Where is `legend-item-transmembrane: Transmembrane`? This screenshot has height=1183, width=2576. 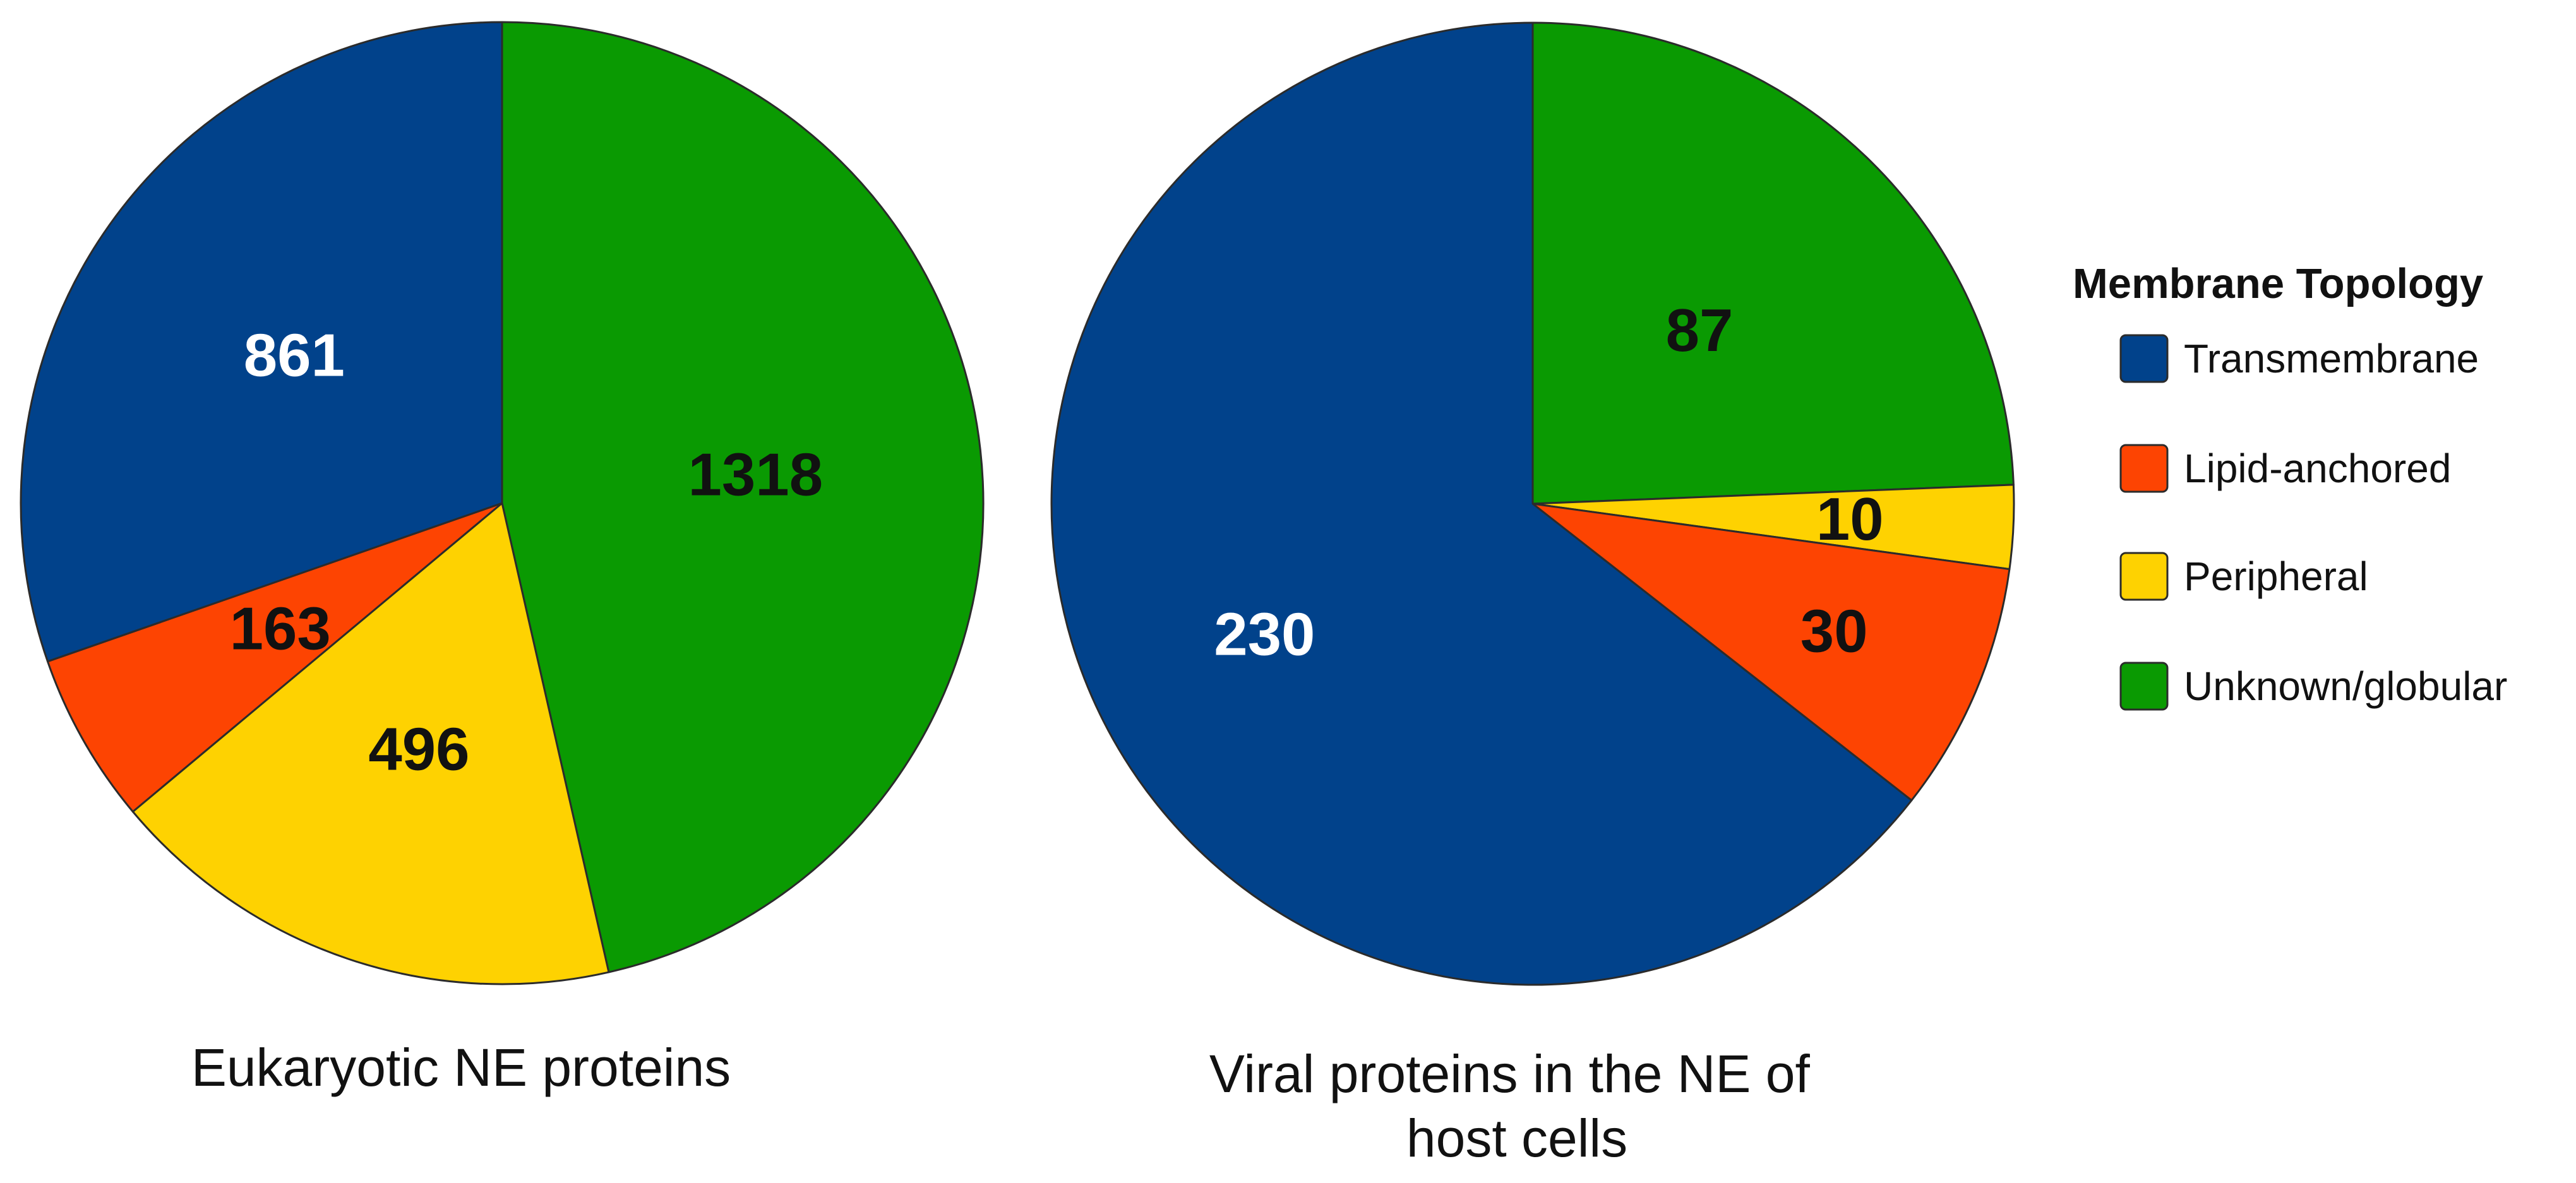 legend-item-transmembrane: Transmembrane is located at coordinates (2299, 358).